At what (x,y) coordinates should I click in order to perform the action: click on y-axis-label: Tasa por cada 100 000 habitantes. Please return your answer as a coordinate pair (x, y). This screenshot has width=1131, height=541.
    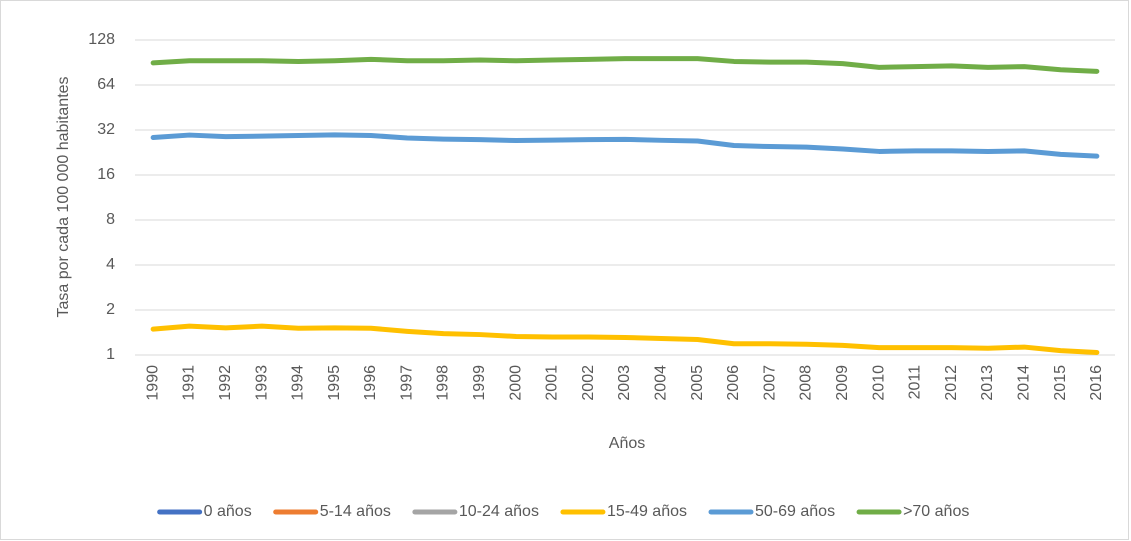
    Looking at the image, I should click on (63, 196).